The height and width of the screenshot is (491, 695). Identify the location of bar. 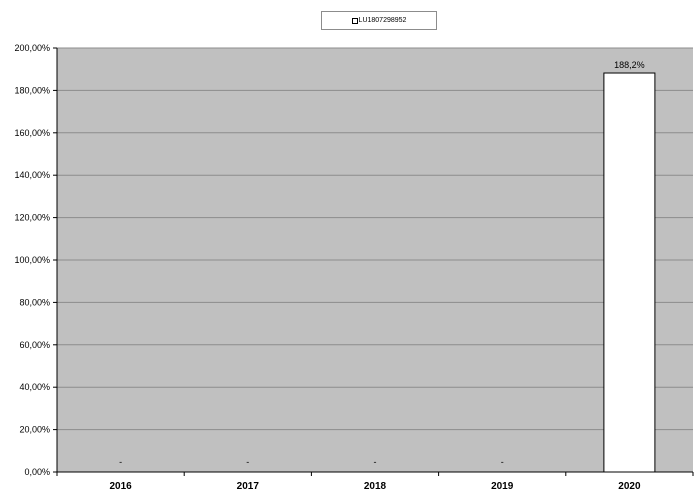
(629, 272).